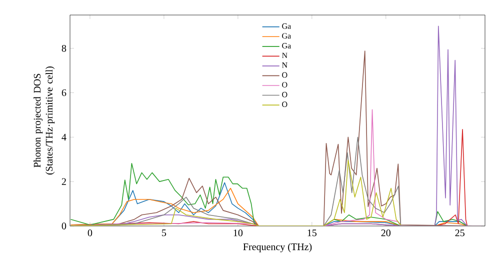 This screenshot has width=500, height=280. Describe the element at coordinates (44, 120) in the screenshot. I see `y-axis-title: Phonon projected DOS (States/THz·primitive cell)` at that location.